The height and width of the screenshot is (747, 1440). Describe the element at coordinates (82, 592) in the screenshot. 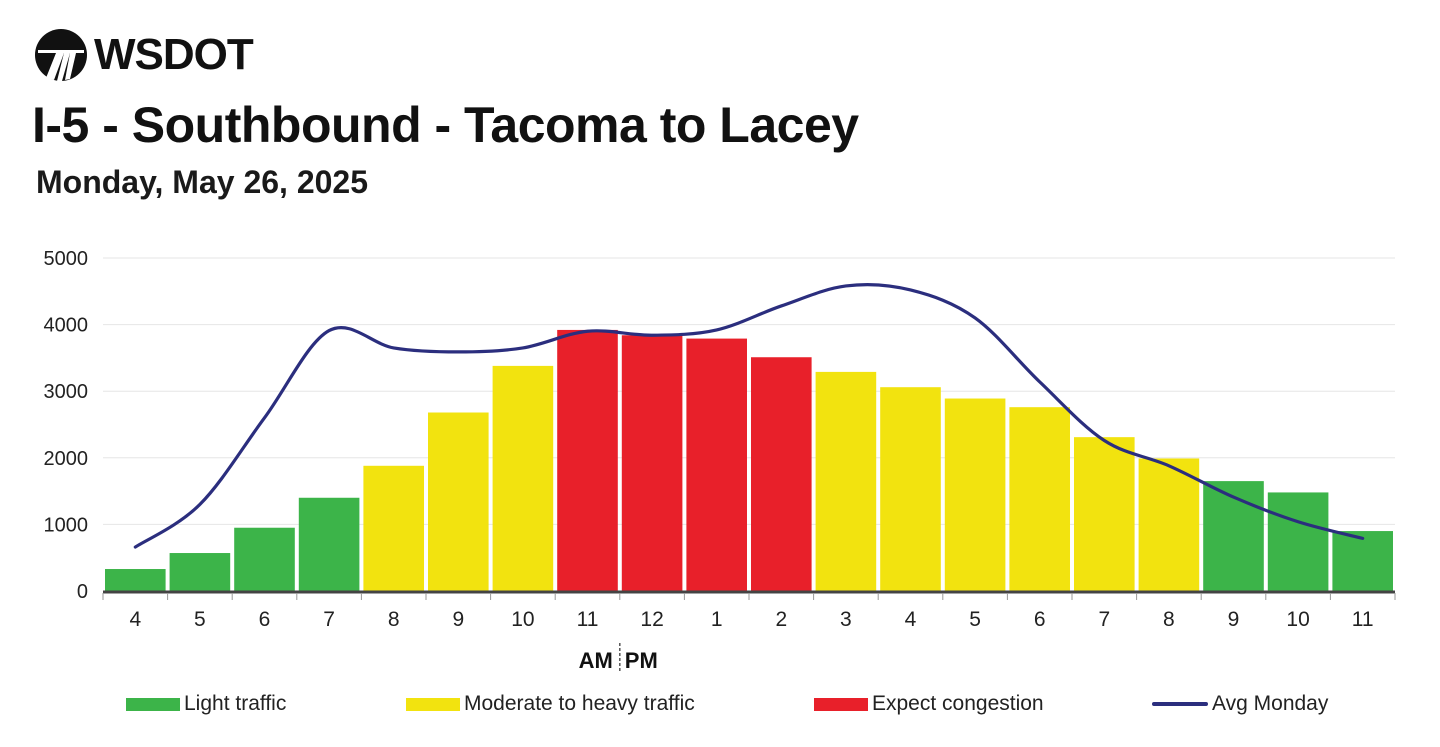

I see `y-tick-label: 0` at that location.